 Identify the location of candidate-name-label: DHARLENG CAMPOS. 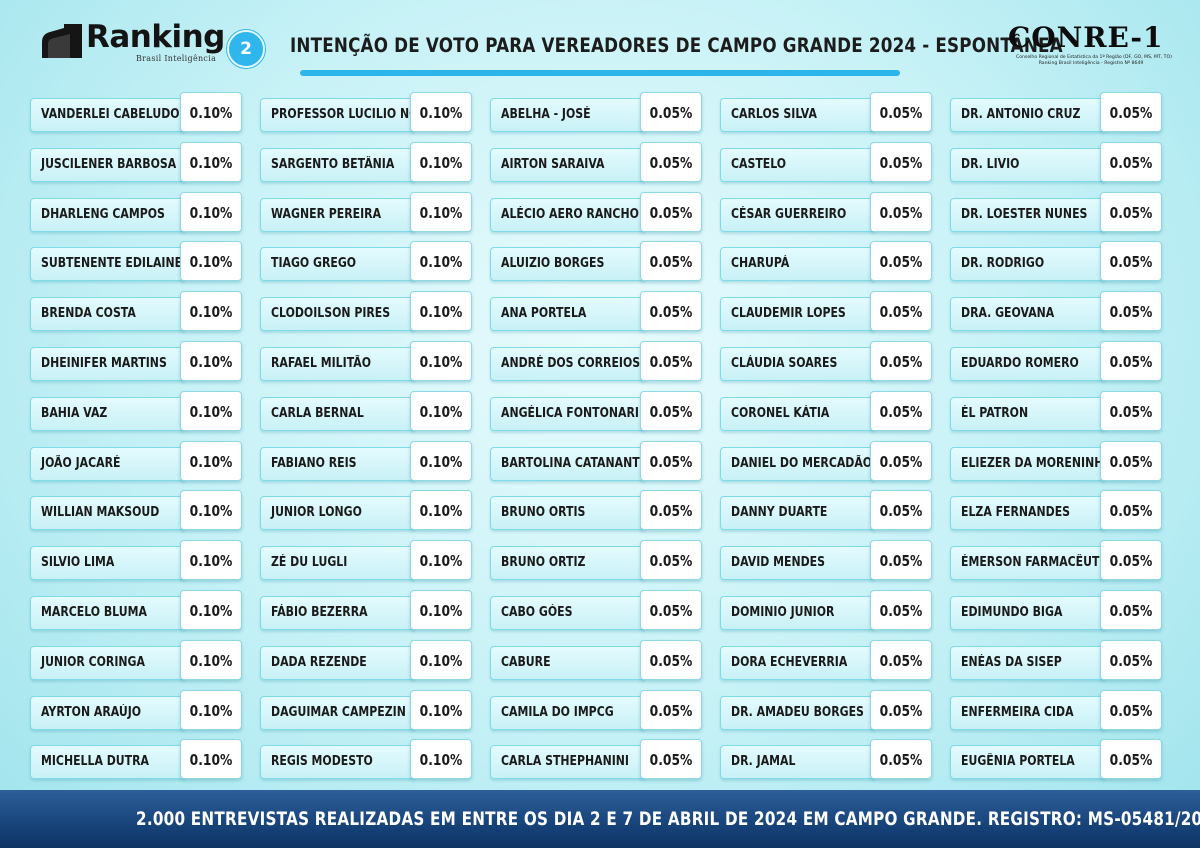
(103, 214).